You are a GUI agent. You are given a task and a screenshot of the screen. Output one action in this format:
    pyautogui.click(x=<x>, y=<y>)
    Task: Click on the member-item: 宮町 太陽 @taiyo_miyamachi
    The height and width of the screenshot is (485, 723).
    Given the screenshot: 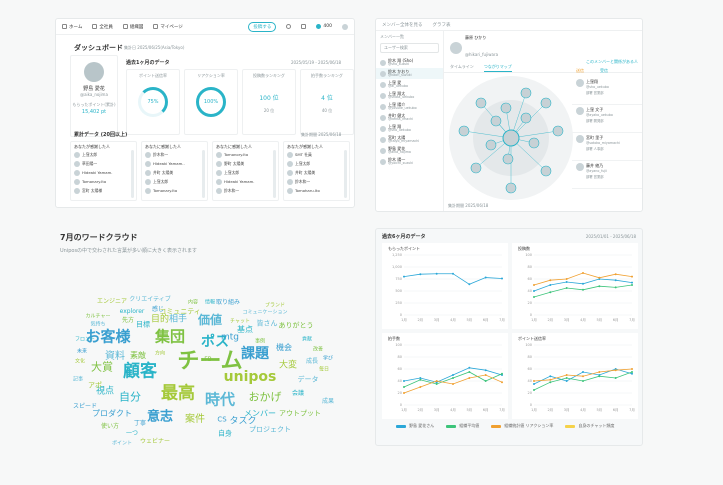 What is the action you would take?
    pyautogui.click(x=409, y=139)
    